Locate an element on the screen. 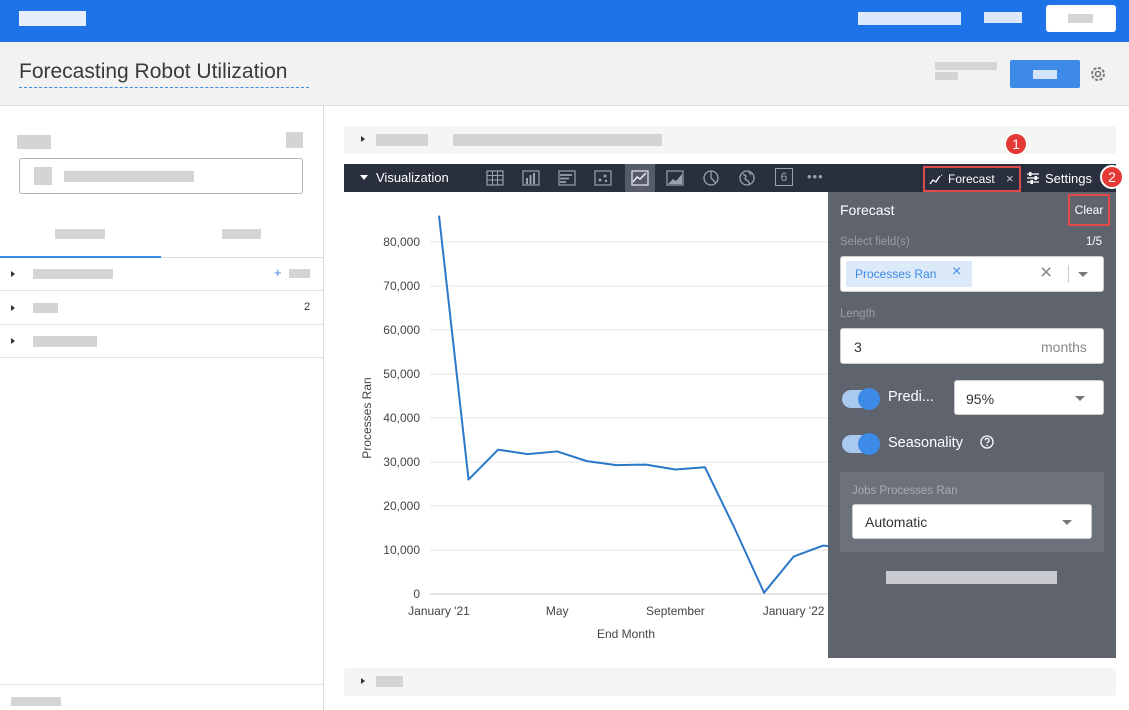 The width and height of the screenshot is (1129, 710). single-value-icon: 6 is located at coordinates (784, 177).